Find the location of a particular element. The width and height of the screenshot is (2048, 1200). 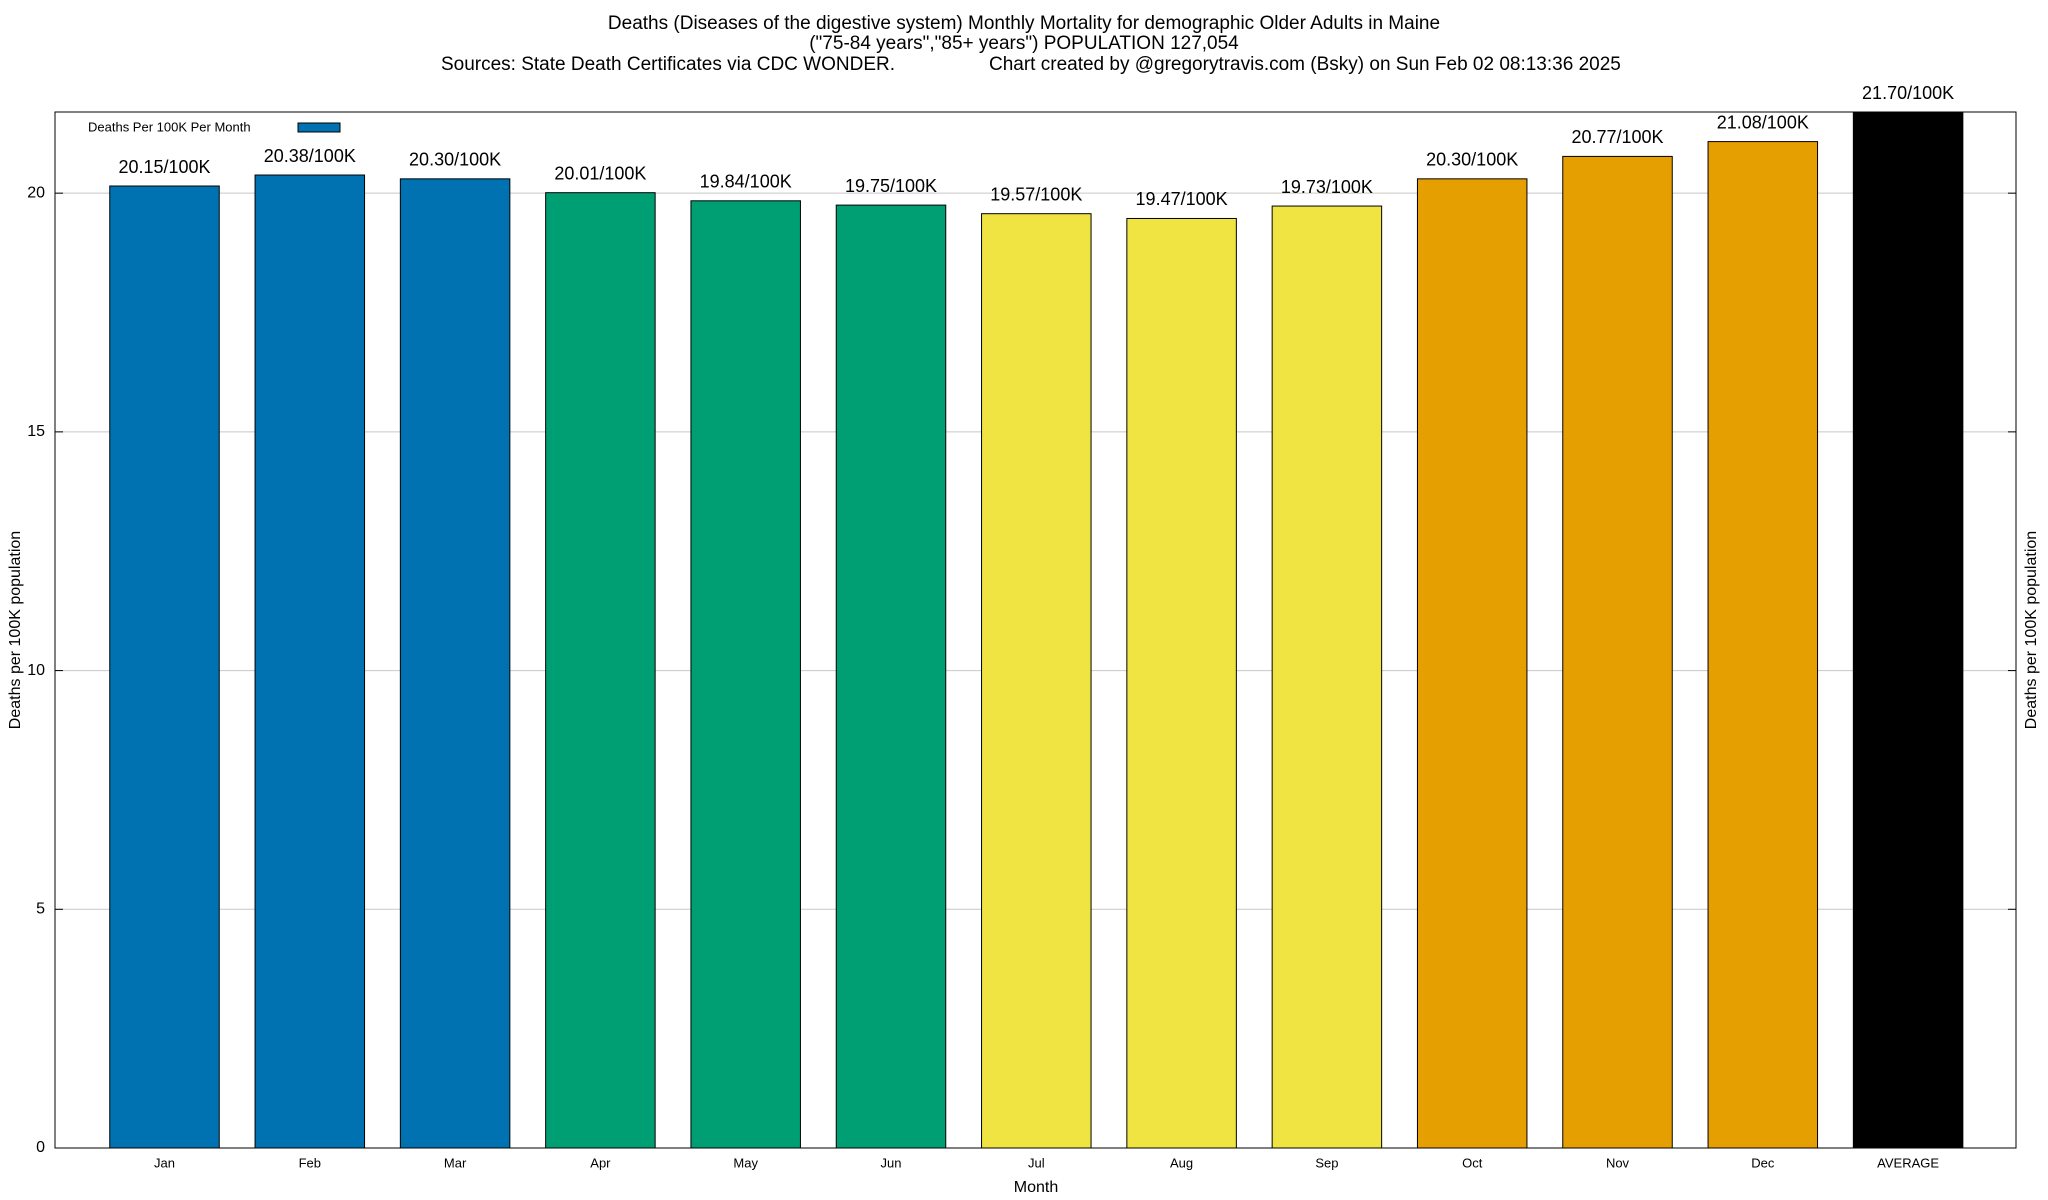

value-label: 20.01/100K is located at coordinates (600, 173).